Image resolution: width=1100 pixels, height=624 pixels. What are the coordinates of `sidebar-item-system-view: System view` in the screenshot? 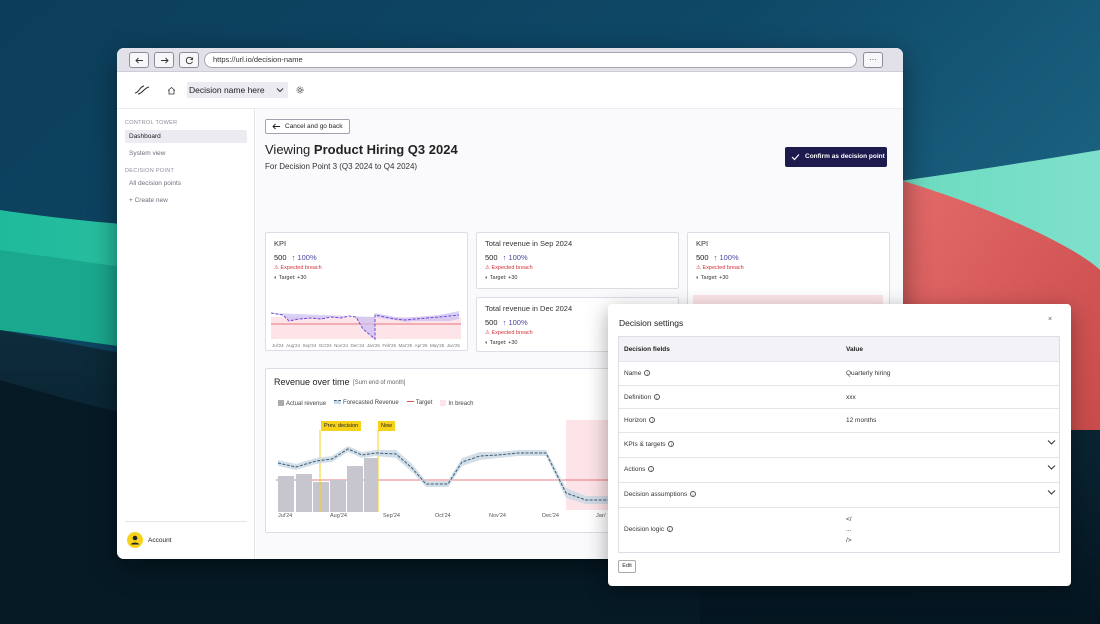 It's located at (147, 153).